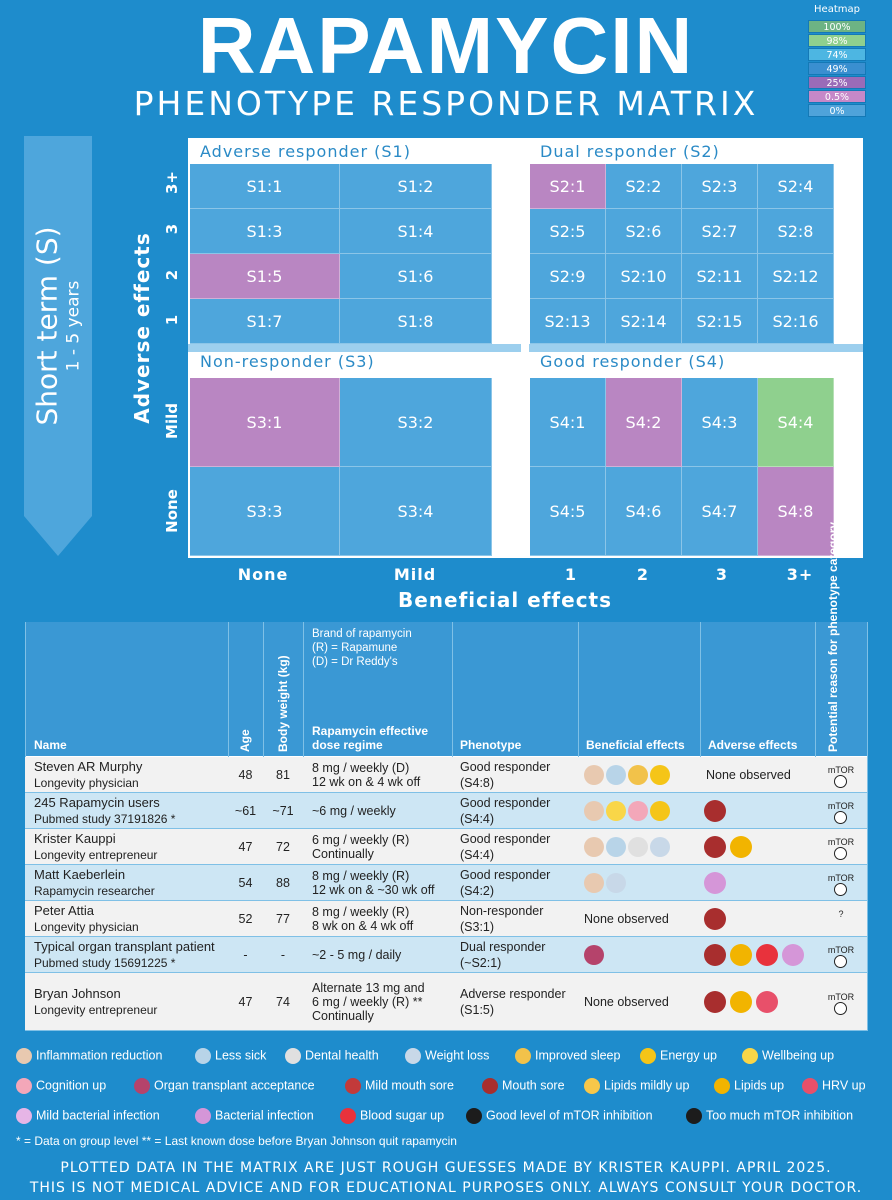  What do you see at coordinates (505, 600) in the screenshot?
I see `x-axis-title: Beneficial effects` at bounding box center [505, 600].